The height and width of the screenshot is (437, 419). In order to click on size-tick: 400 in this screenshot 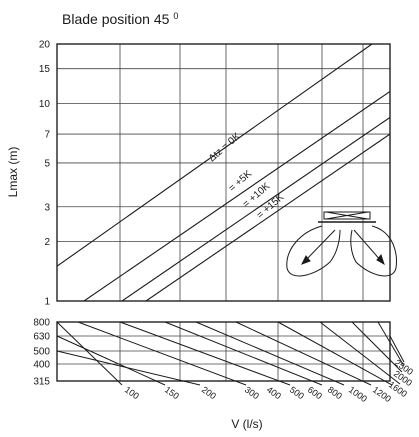, I will do `click(41, 365)`.